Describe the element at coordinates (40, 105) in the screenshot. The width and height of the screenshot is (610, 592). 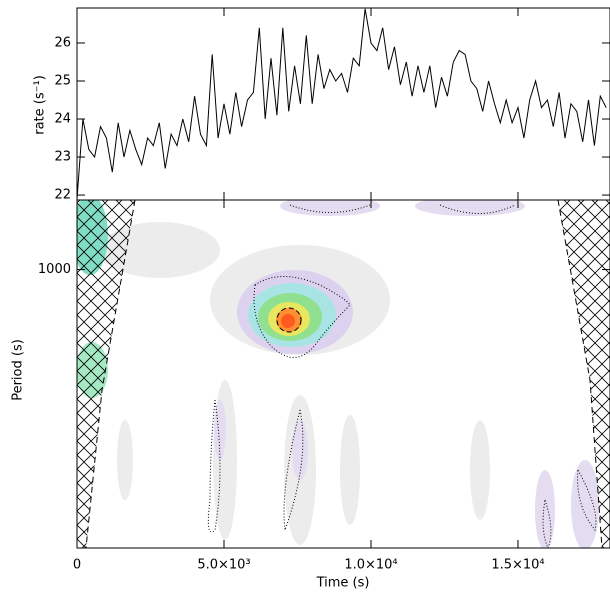
I see `y-axis-title: rate (s⁻¹)` at that location.